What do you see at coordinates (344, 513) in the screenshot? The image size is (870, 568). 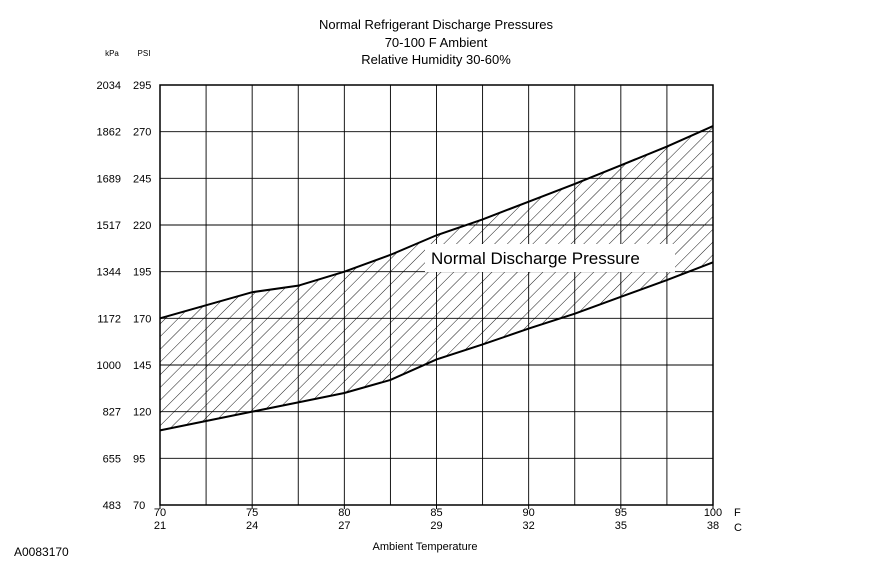 I see `x-tick-label-f: 80` at bounding box center [344, 513].